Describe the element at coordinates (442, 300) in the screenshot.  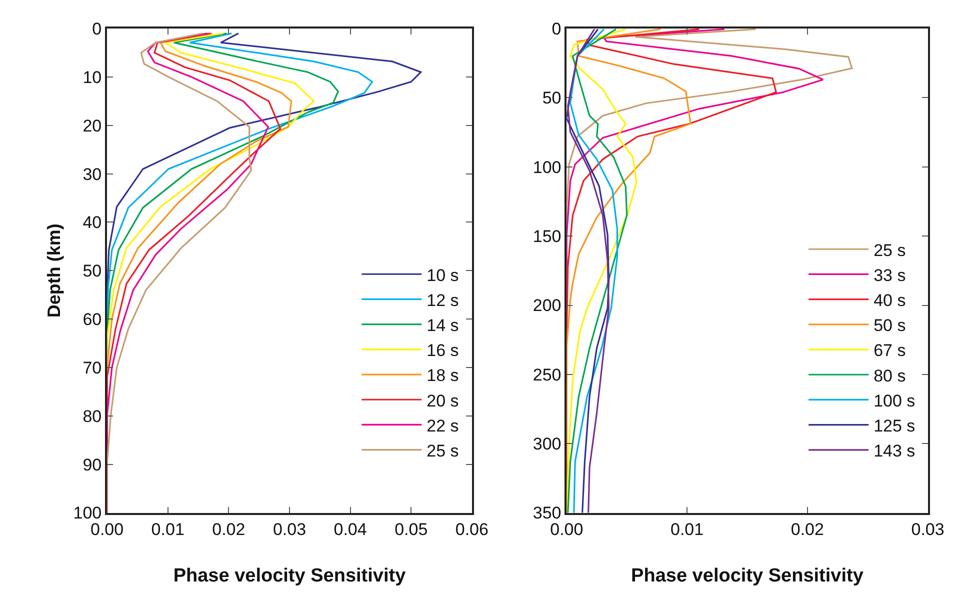
I see `legend-label: 12 s` at that location.